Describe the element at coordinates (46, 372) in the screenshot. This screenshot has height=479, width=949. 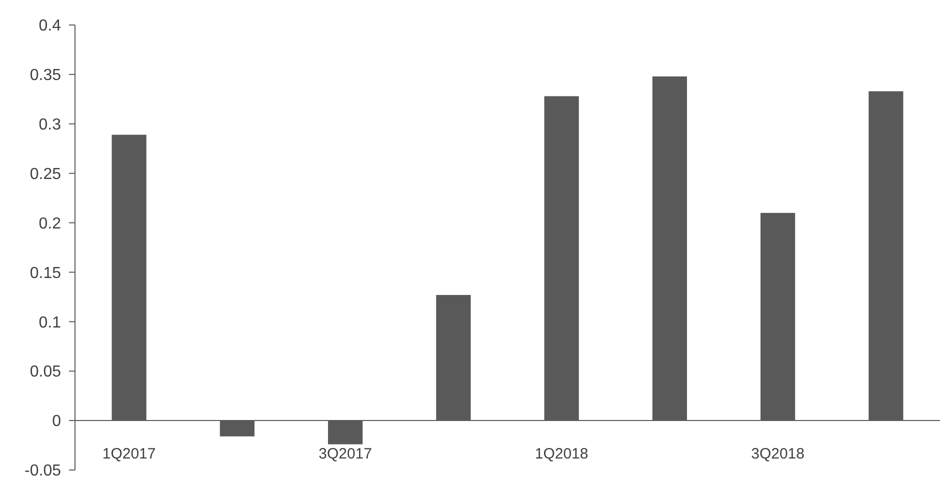
I see `y-tick-label: 0.05` at that location.